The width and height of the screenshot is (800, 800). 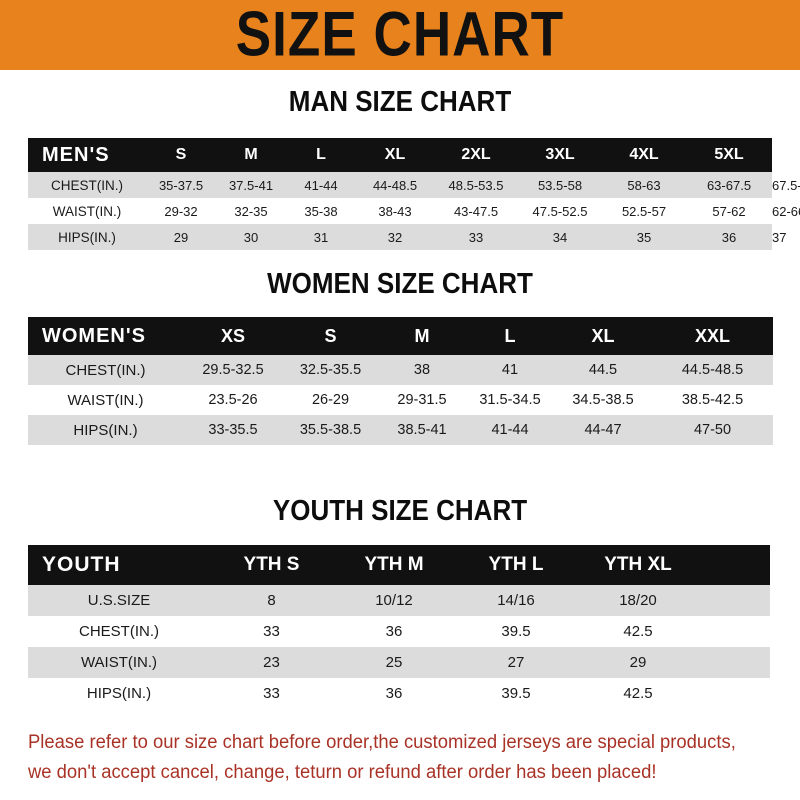 What do you see at coordinates (321, 155) in the screenshot?
I see `men-size-header: L` at bounding box center [321, 155].